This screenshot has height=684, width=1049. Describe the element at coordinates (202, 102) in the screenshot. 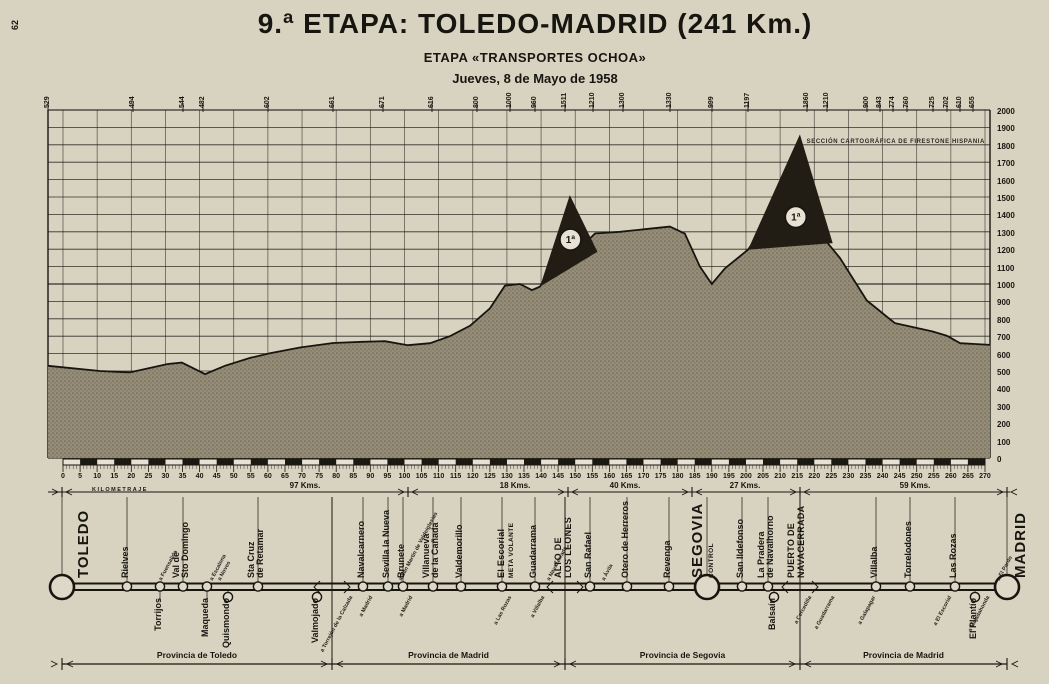

I see `altitude-label: 482` at that location.